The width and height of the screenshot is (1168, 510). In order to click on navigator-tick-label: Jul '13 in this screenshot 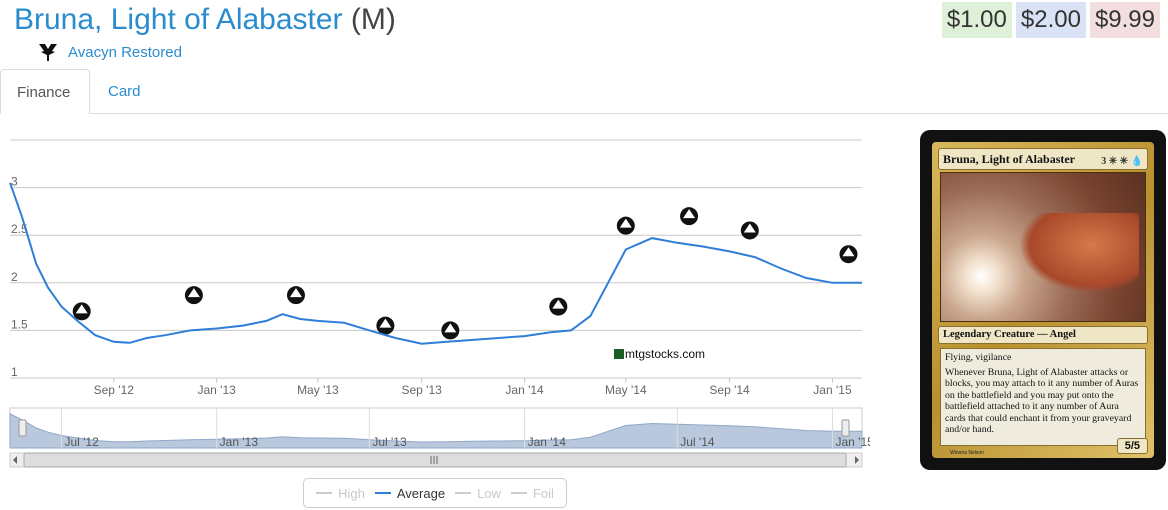, I will do `click(389, 442)`.